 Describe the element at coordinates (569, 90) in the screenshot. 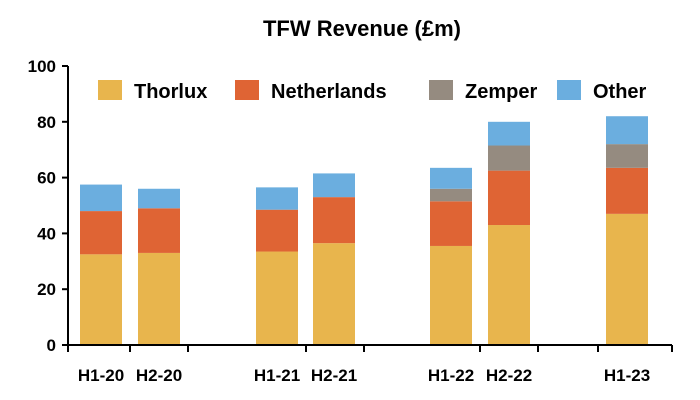

I see `legend-swatch-other` at that location.